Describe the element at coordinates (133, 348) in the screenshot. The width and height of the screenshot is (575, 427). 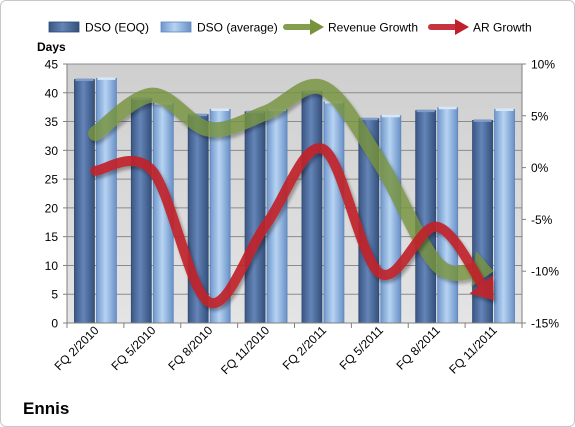
I see `x-tick-label: FQ 5/2010` at that location.